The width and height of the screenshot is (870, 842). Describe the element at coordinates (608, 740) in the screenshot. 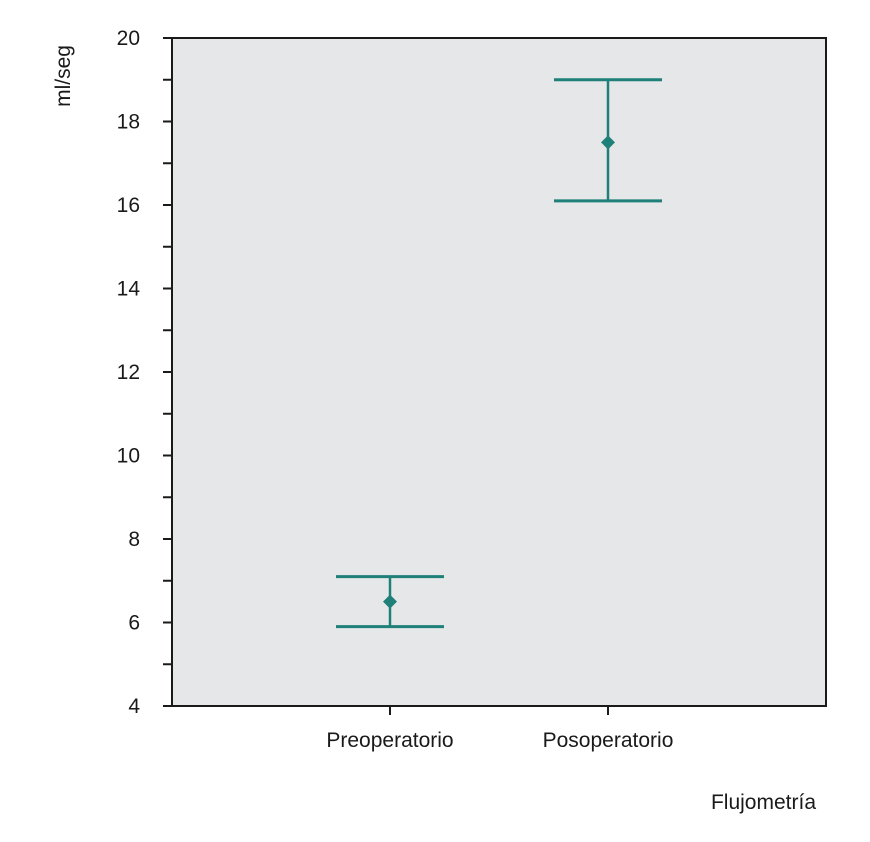

I see `x-tick-label: Posoperatorio` at that location.